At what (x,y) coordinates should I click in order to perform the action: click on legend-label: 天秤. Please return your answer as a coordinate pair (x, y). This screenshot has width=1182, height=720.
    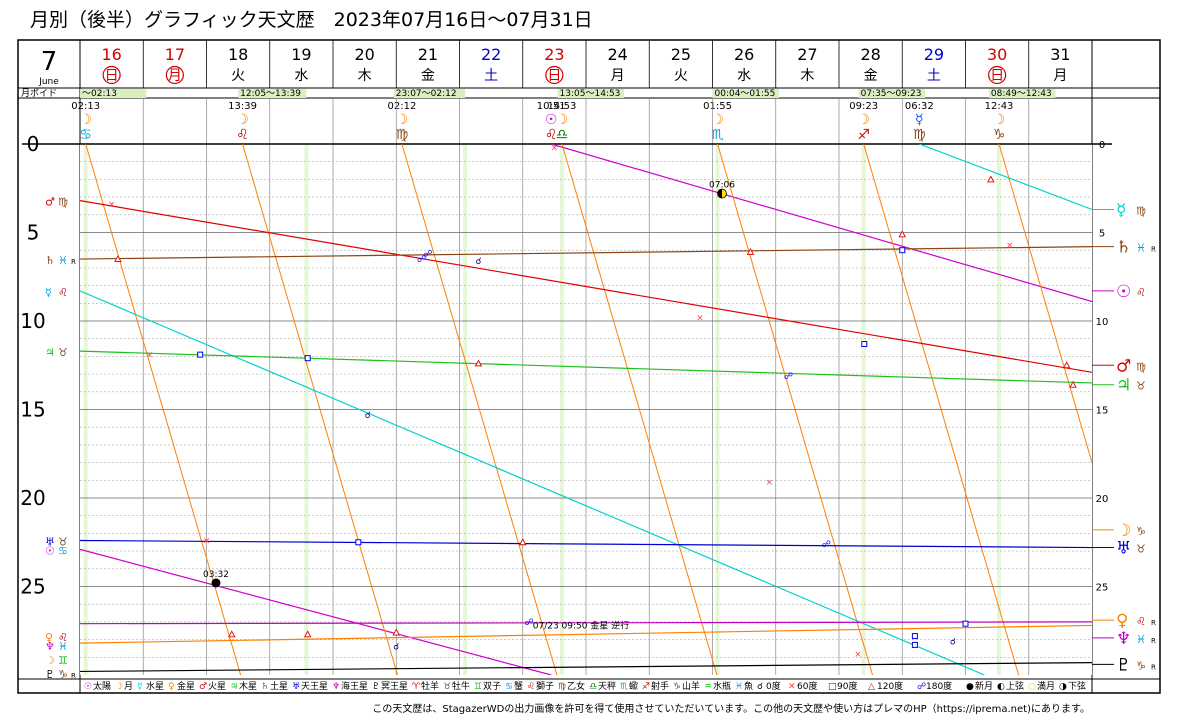
    Looking at the image, I should click on (607, 686).